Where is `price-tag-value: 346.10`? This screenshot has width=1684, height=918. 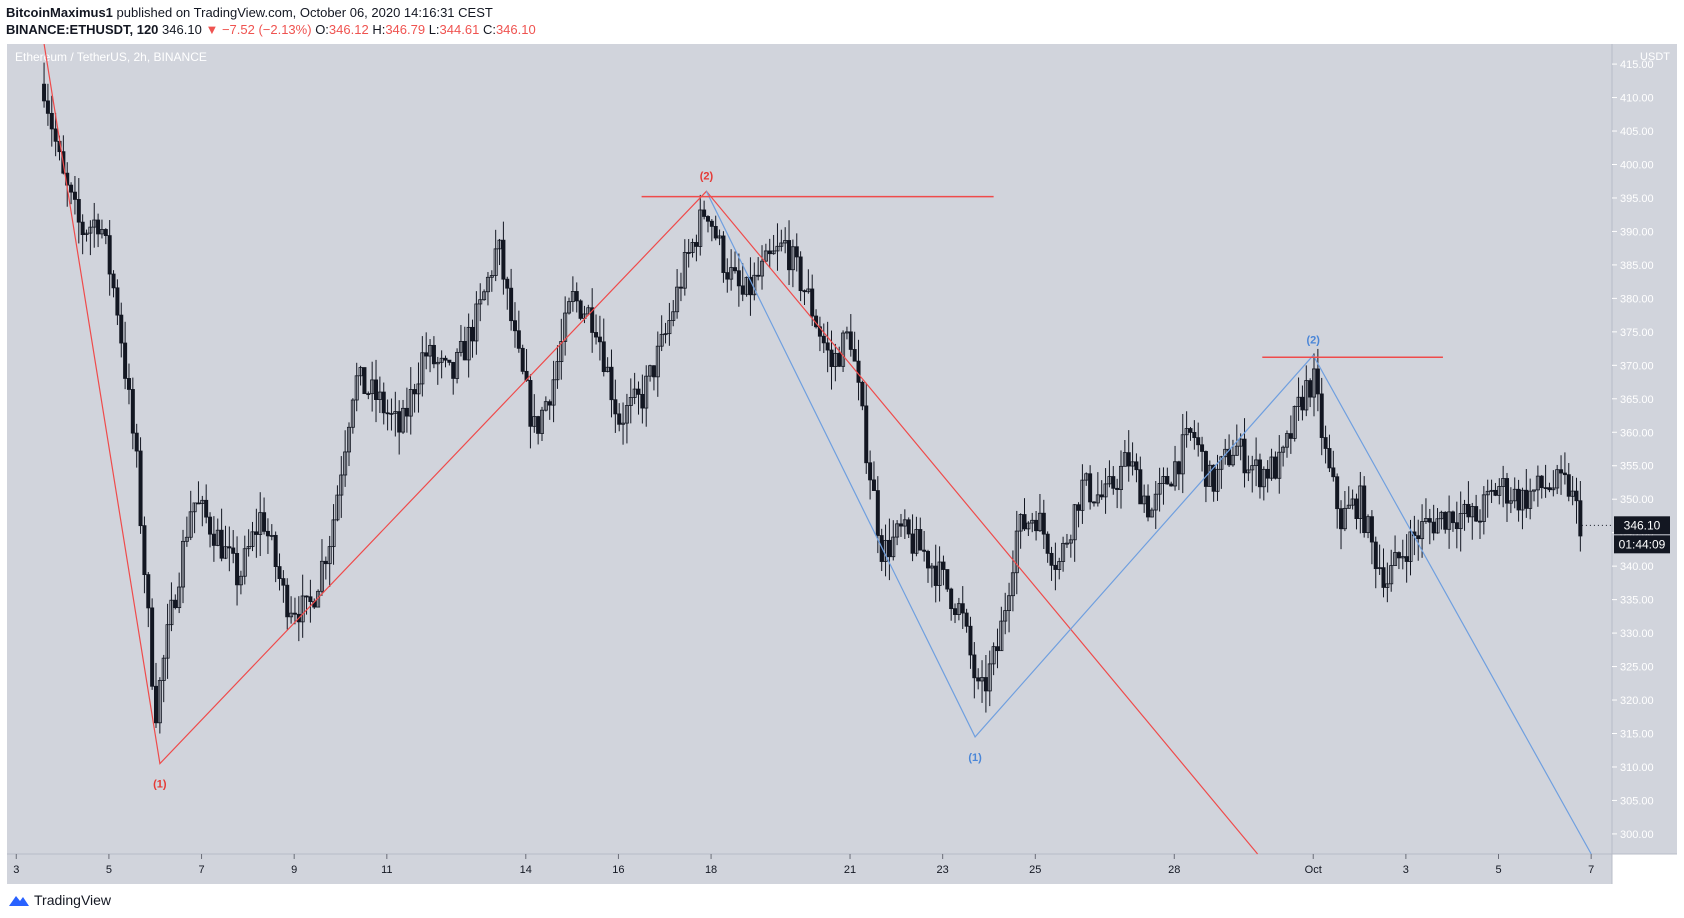 price-tag-value: 346.10 is located at coordinates (1642, 525).